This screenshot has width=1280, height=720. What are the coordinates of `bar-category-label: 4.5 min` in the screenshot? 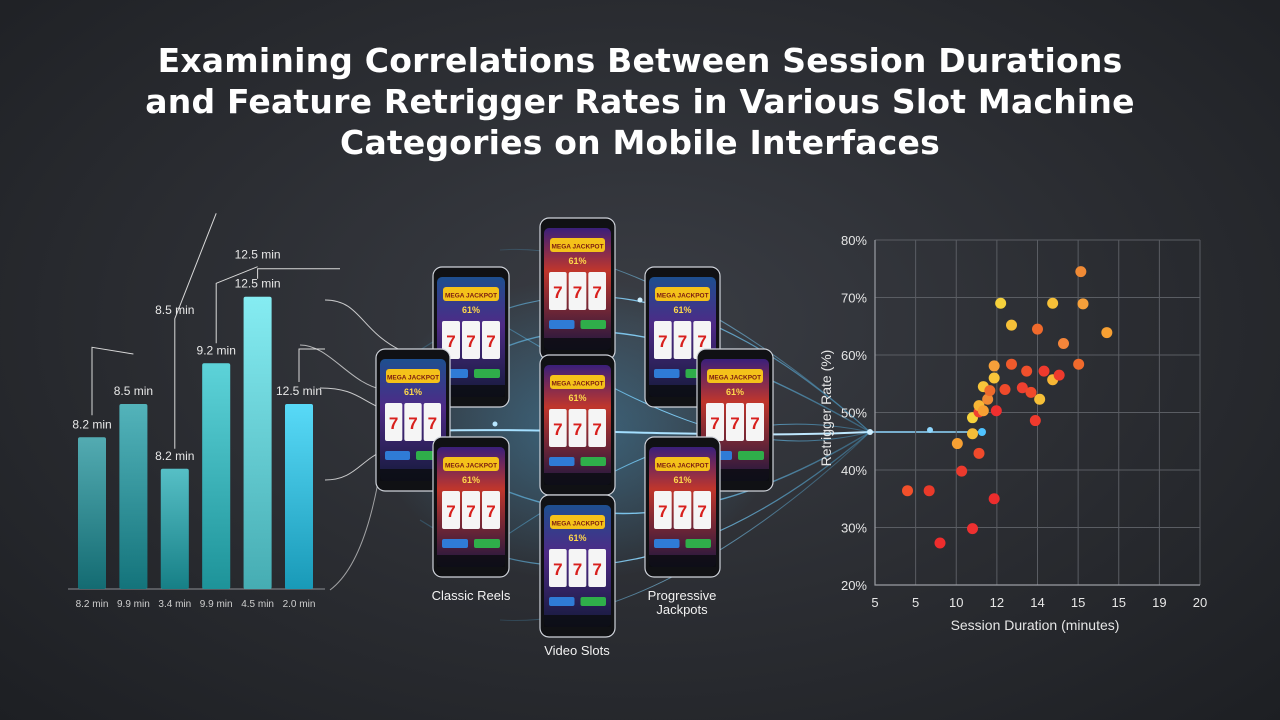 It's located at (257, 604).